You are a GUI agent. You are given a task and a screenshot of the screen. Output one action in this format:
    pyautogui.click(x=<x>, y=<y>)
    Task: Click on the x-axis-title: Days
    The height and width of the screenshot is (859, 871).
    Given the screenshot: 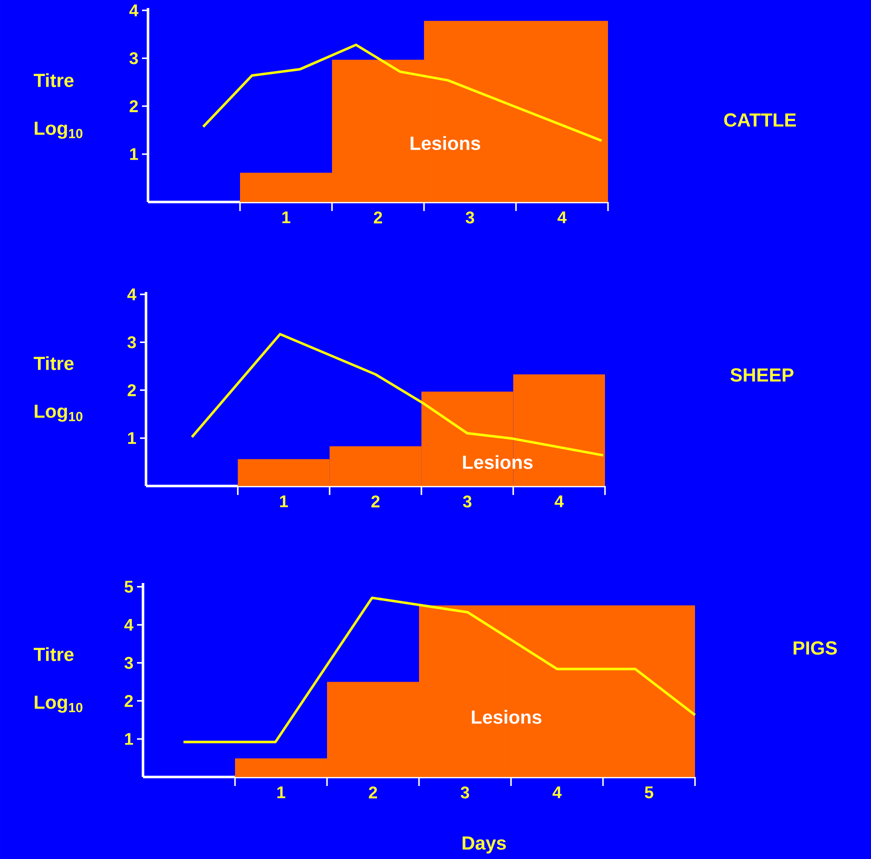 What is the action you would take?
    pyautogui.click(x=484, y=845)
    